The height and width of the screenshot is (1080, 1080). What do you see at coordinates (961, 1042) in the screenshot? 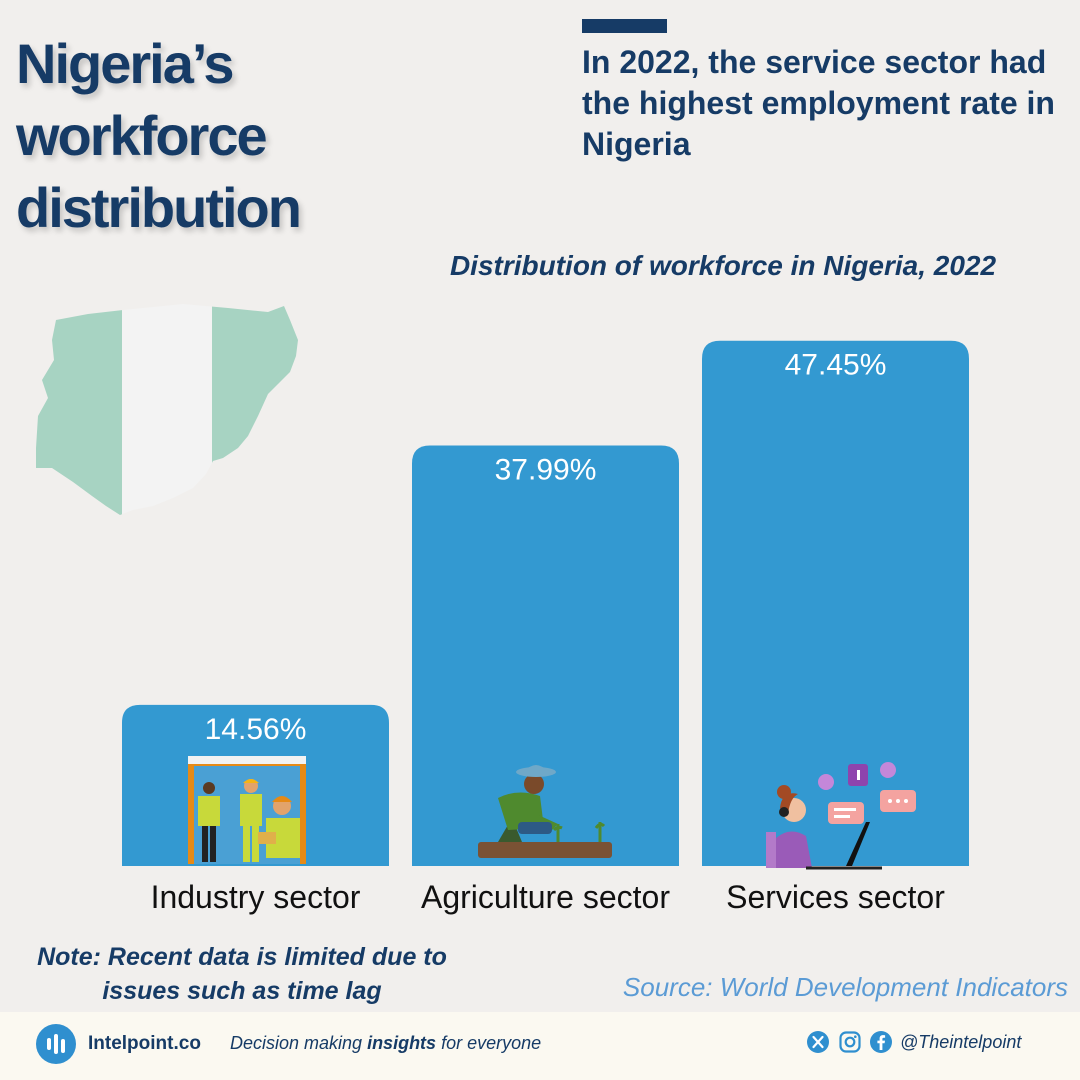
I see `social-handle: @Theintelpoint` at bounding box center [961, 1042].